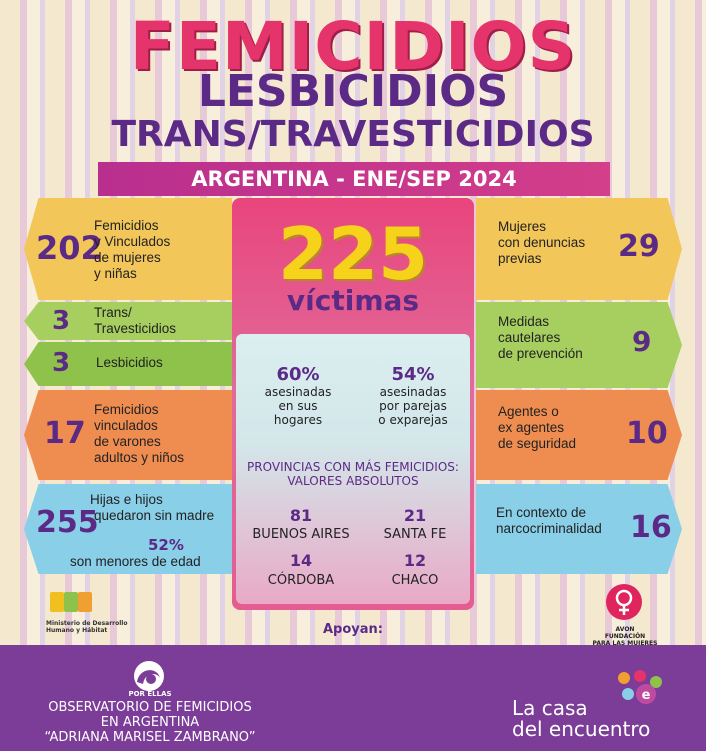 Image resolution: width=706 pixels, height=751 pixels. I want to click on agentes-label-line: ex agentes, so click(531, 427).